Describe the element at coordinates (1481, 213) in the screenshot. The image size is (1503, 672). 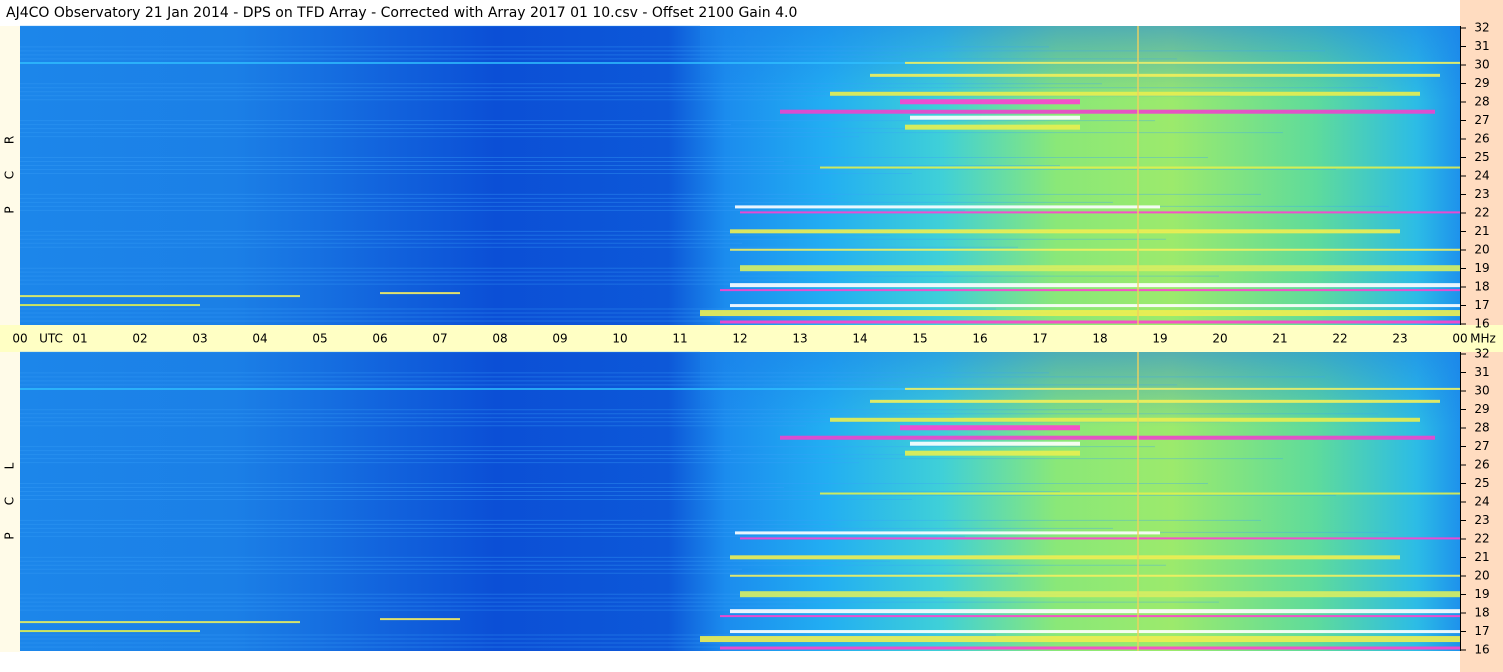
I see `freq-label: 22` at that location.